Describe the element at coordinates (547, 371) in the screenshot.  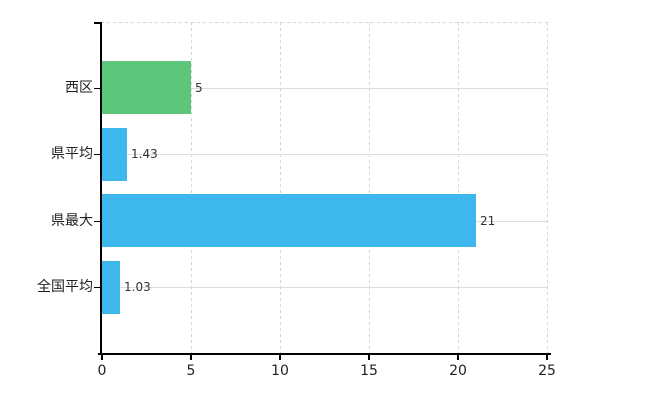
I see `x-axis-tick-label: 25` at that location.